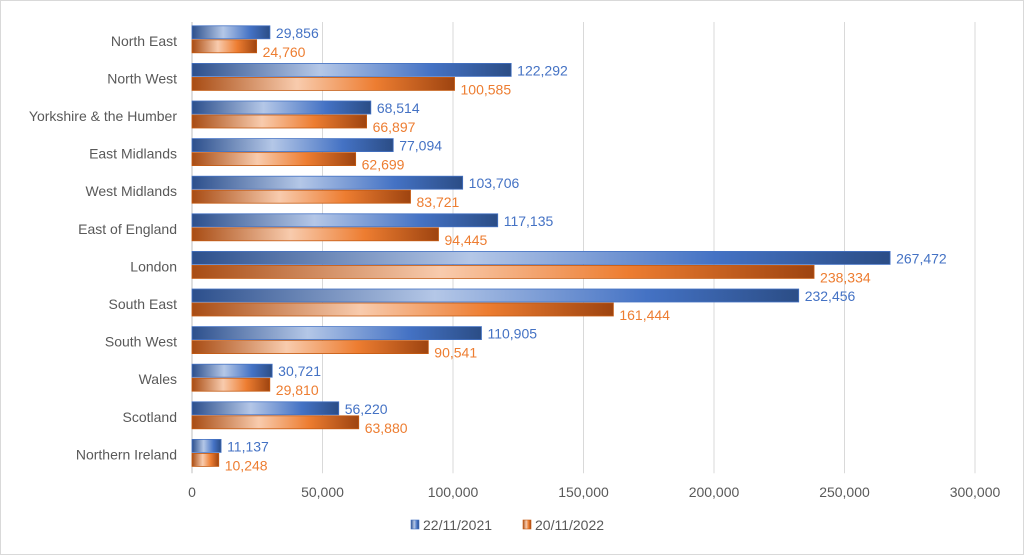 This screenshot has height=555, width=1024. I want to click on data-label: 77,094, so click(420, 146).